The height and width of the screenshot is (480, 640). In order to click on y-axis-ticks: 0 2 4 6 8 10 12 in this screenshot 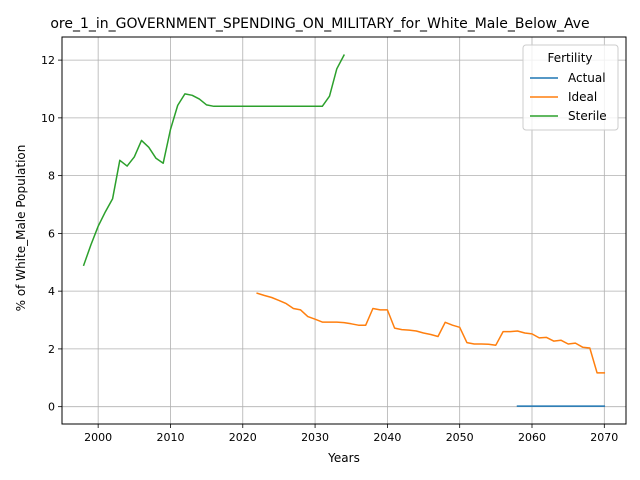, I will do `click(51, 234)`.